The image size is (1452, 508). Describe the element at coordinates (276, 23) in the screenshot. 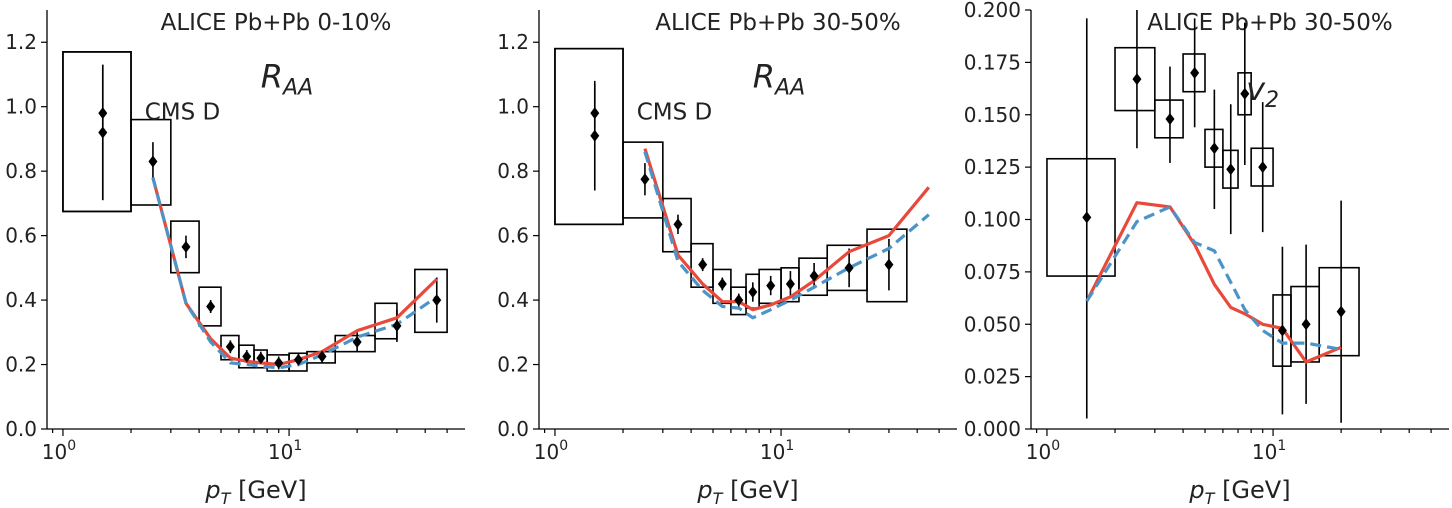

I see `panel-title: ALICE Pb+Pb 0-10%` at that location.